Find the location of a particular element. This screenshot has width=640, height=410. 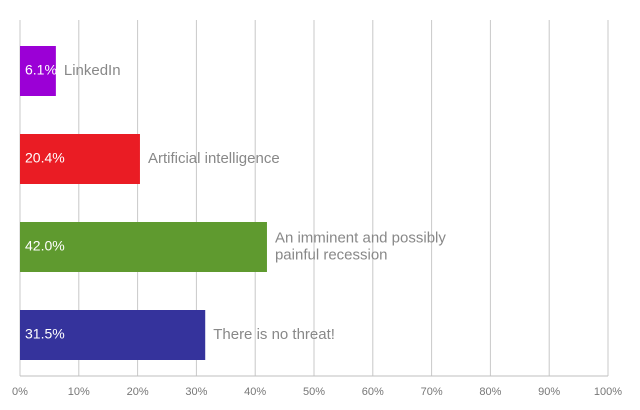

category-label-line: painful recession is located at coordinates (331, 254).